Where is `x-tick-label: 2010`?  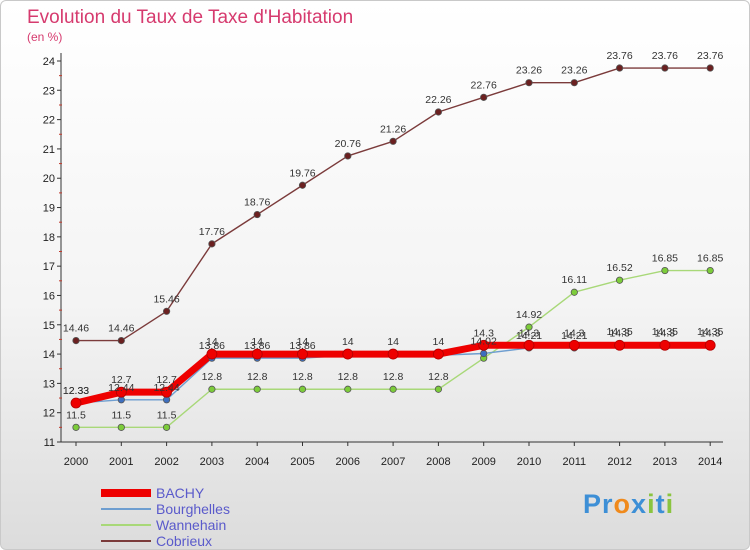
x-tick-label: 2010 is located at coordinates (529, 462).